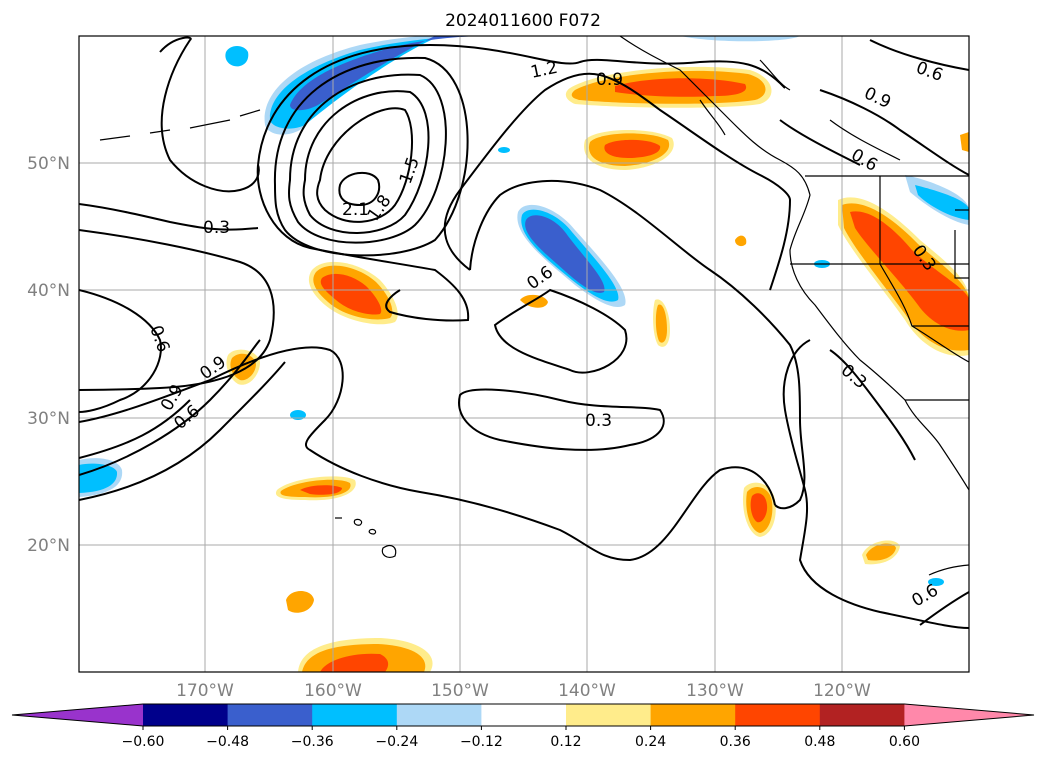 The image size is (1047, 765). I want to click on colorbar-tick-label: −0.60, so click(143, 742).